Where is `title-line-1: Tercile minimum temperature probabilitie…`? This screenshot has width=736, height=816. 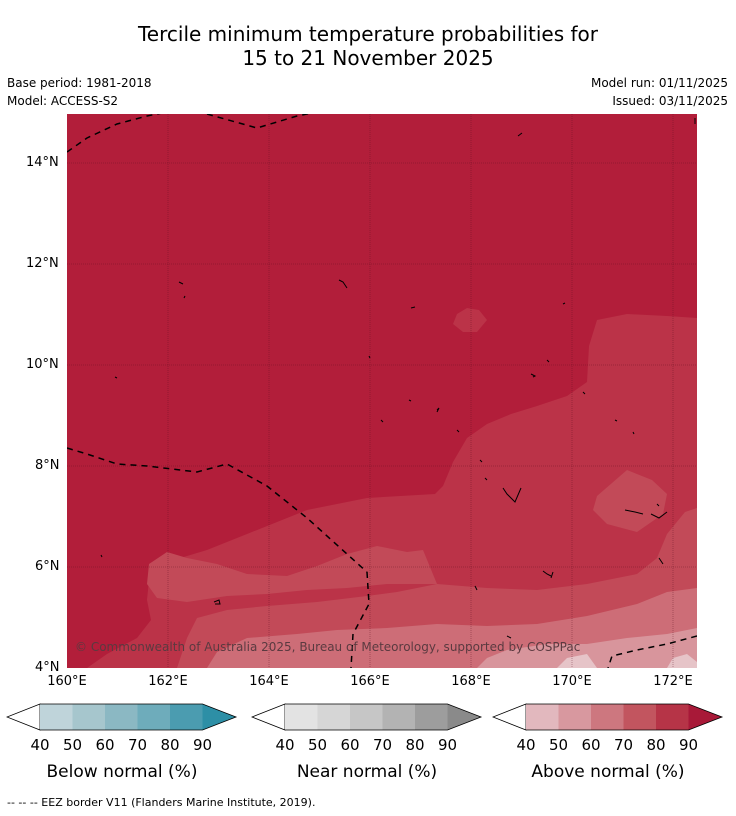 title-line-1: Tercile minimum temperature probabilitie… is located at coordinates (368, 34).